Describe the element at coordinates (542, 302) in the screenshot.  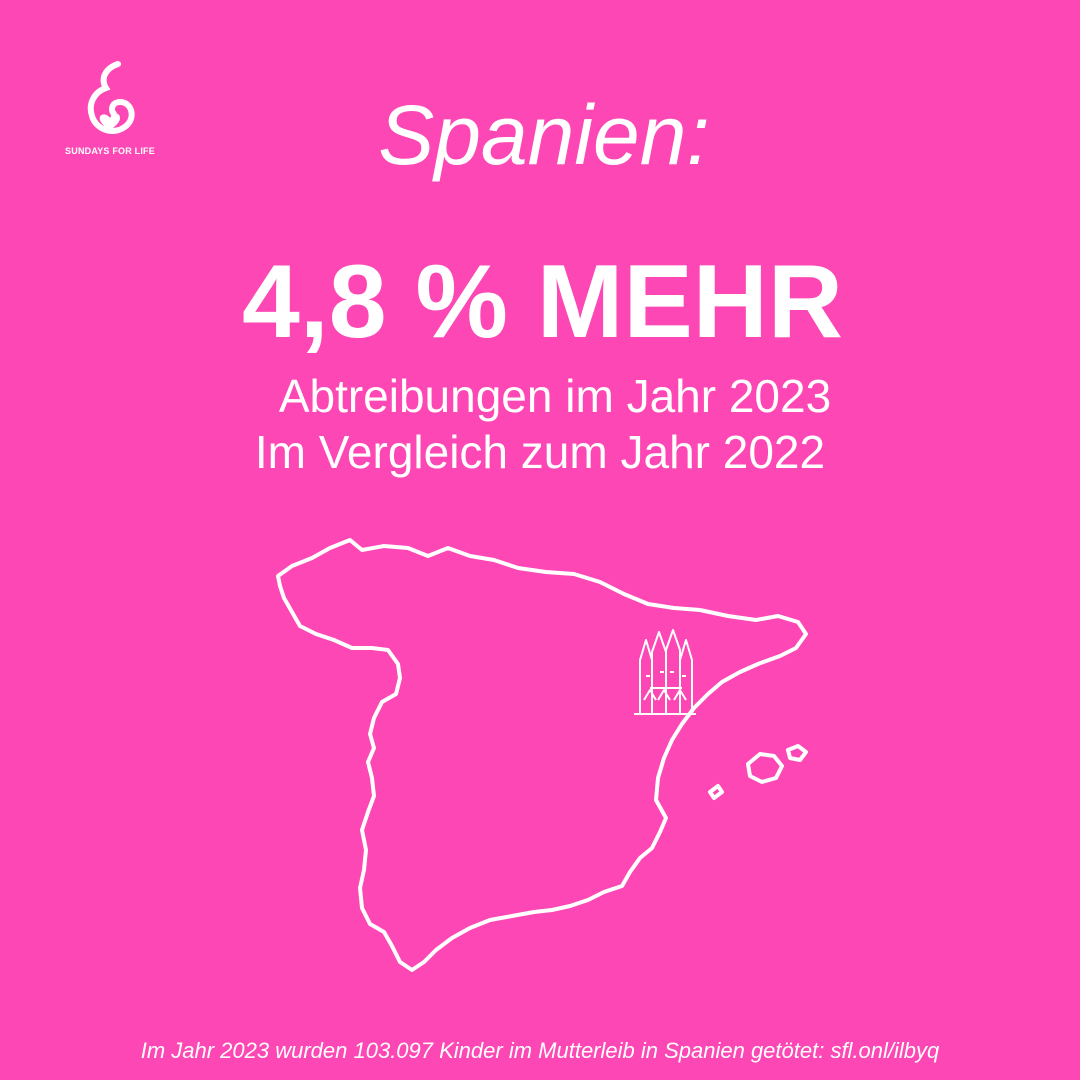
I see `headline-stat: 4,8 % MEHR` at that location.